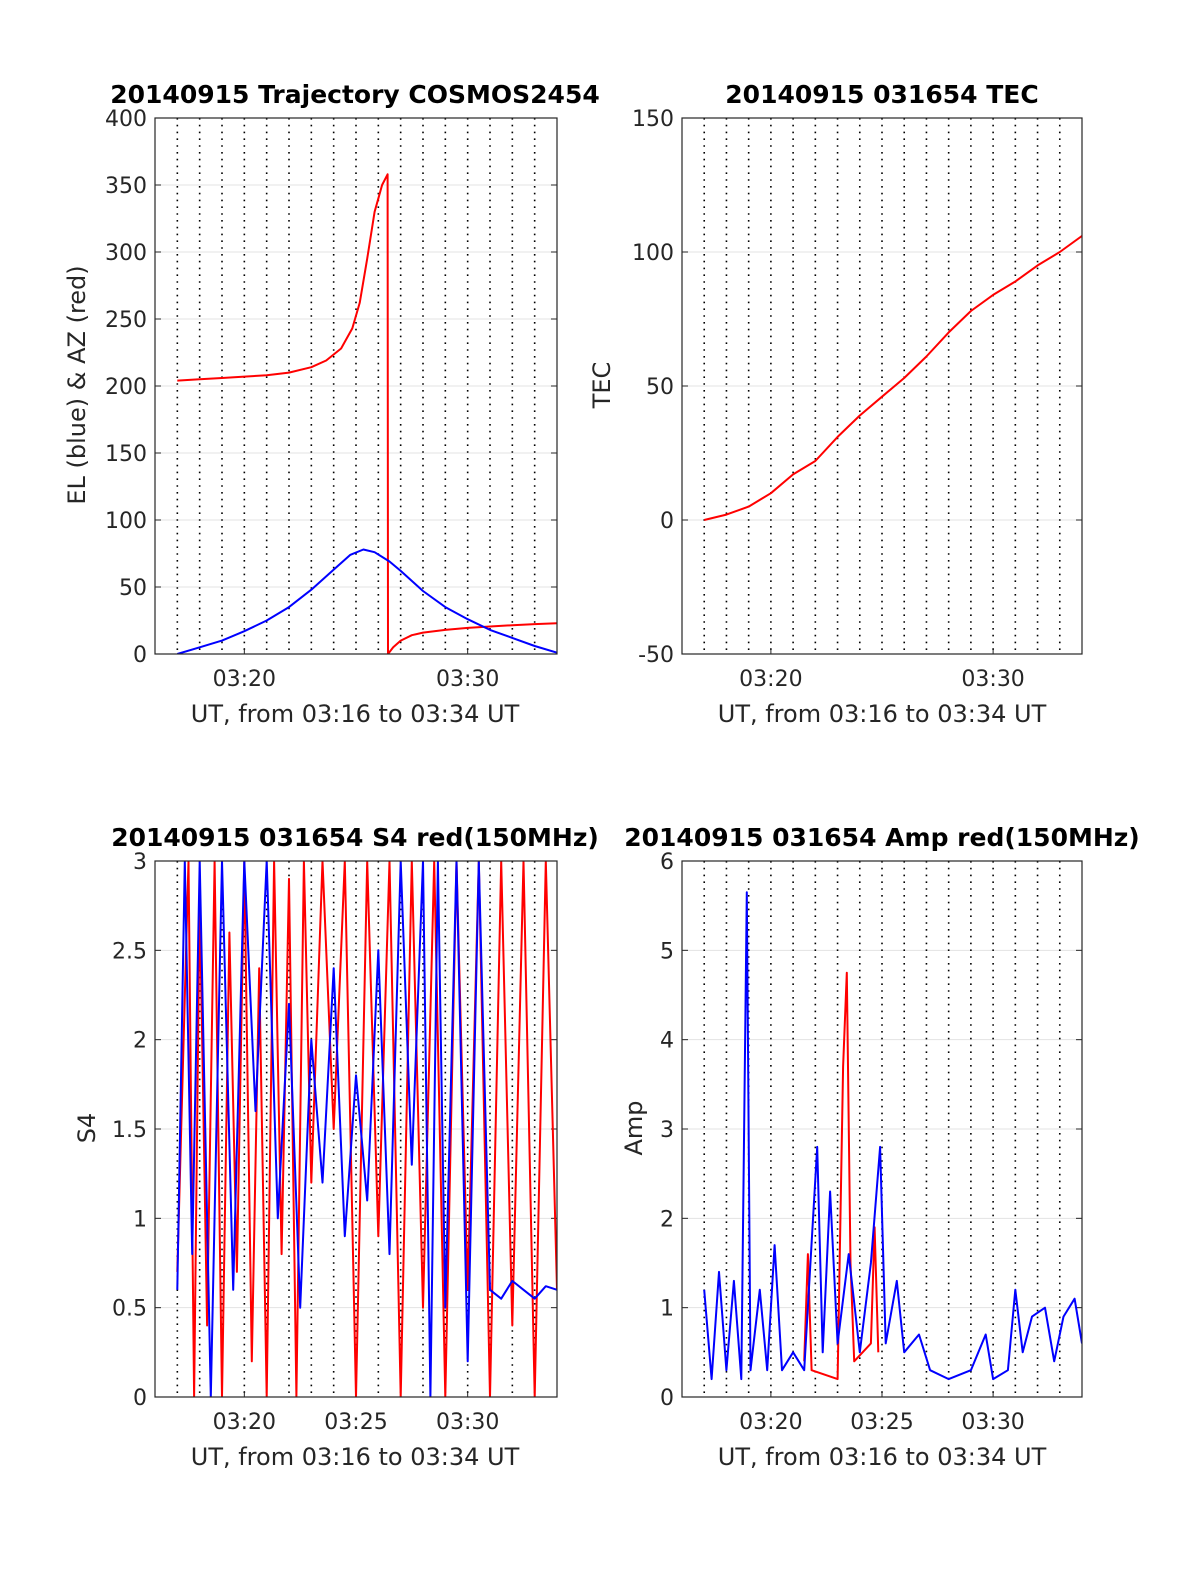 The image size is (1200, 1575). What do you see at coordinates (667, 951) in the screenshot?
I see `y-tick-label: 5` at bounding box center [667, 951].